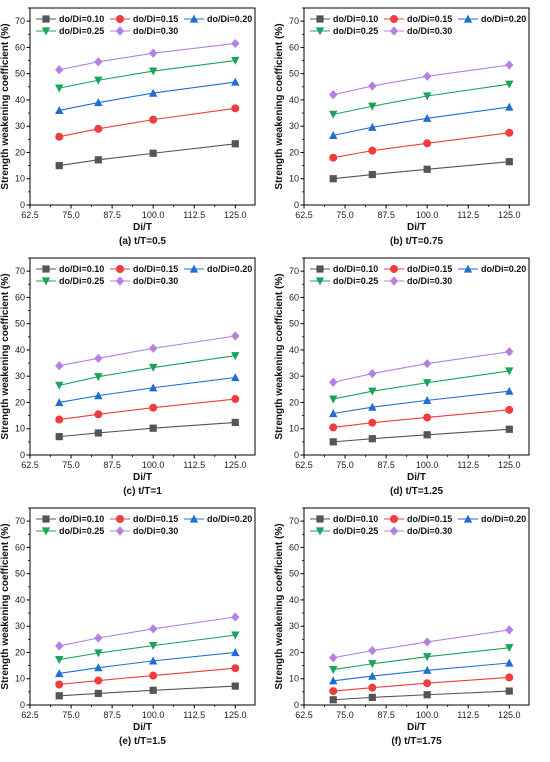 The image size is (550, 762). I want to click on y-tick-label: 20, so click(294, 652).